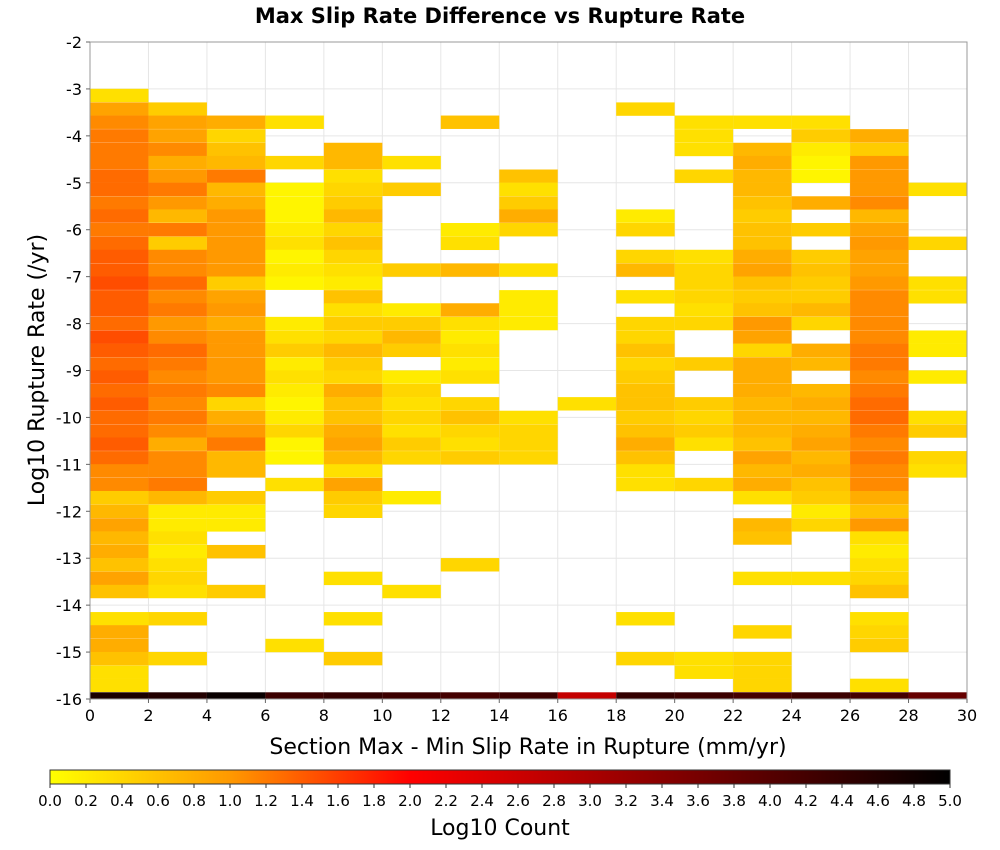 The image size is (1000, 850). What do you see at coordinates (266, 801) in the screenshot?
I see `colorbar-tick-label: 1.2` at bounding box center [266, 801].